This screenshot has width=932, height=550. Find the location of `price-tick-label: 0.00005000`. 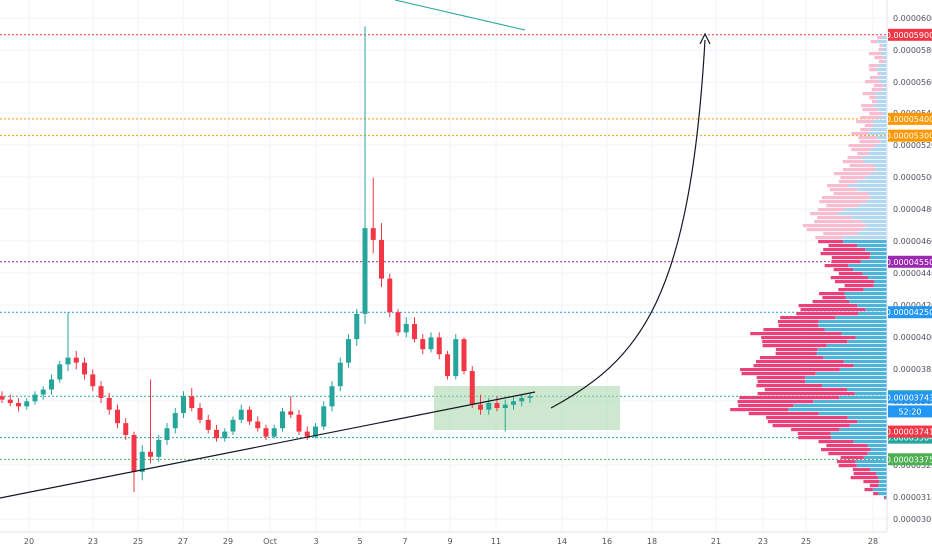

price-tick-label: 0.00005000 is located at coordinates (912, 177).